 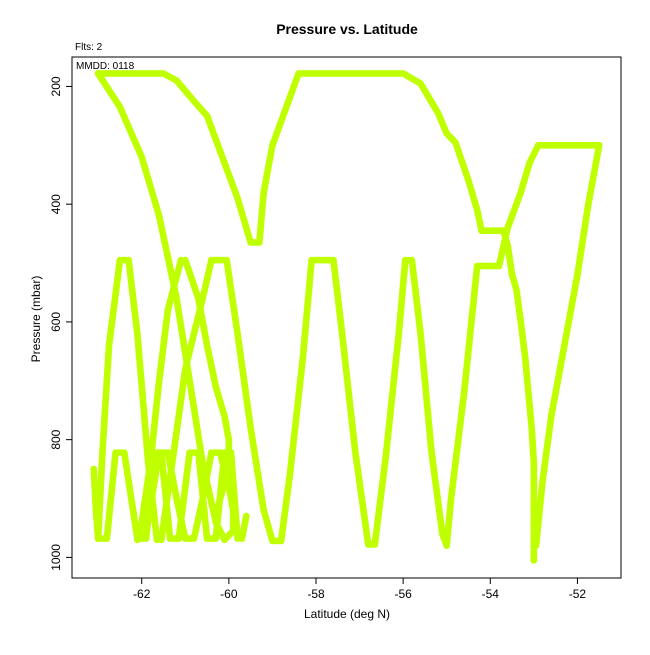 I want to click on x-tick-label: -58, so click(x=316, y=594).